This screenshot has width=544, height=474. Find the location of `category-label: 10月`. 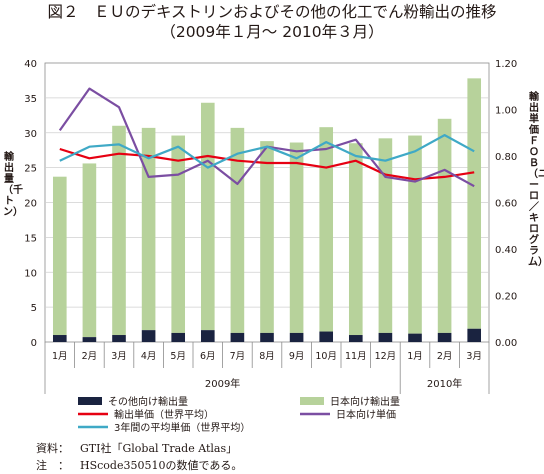

category-label: 10月 is located at coordinates (326, 356).